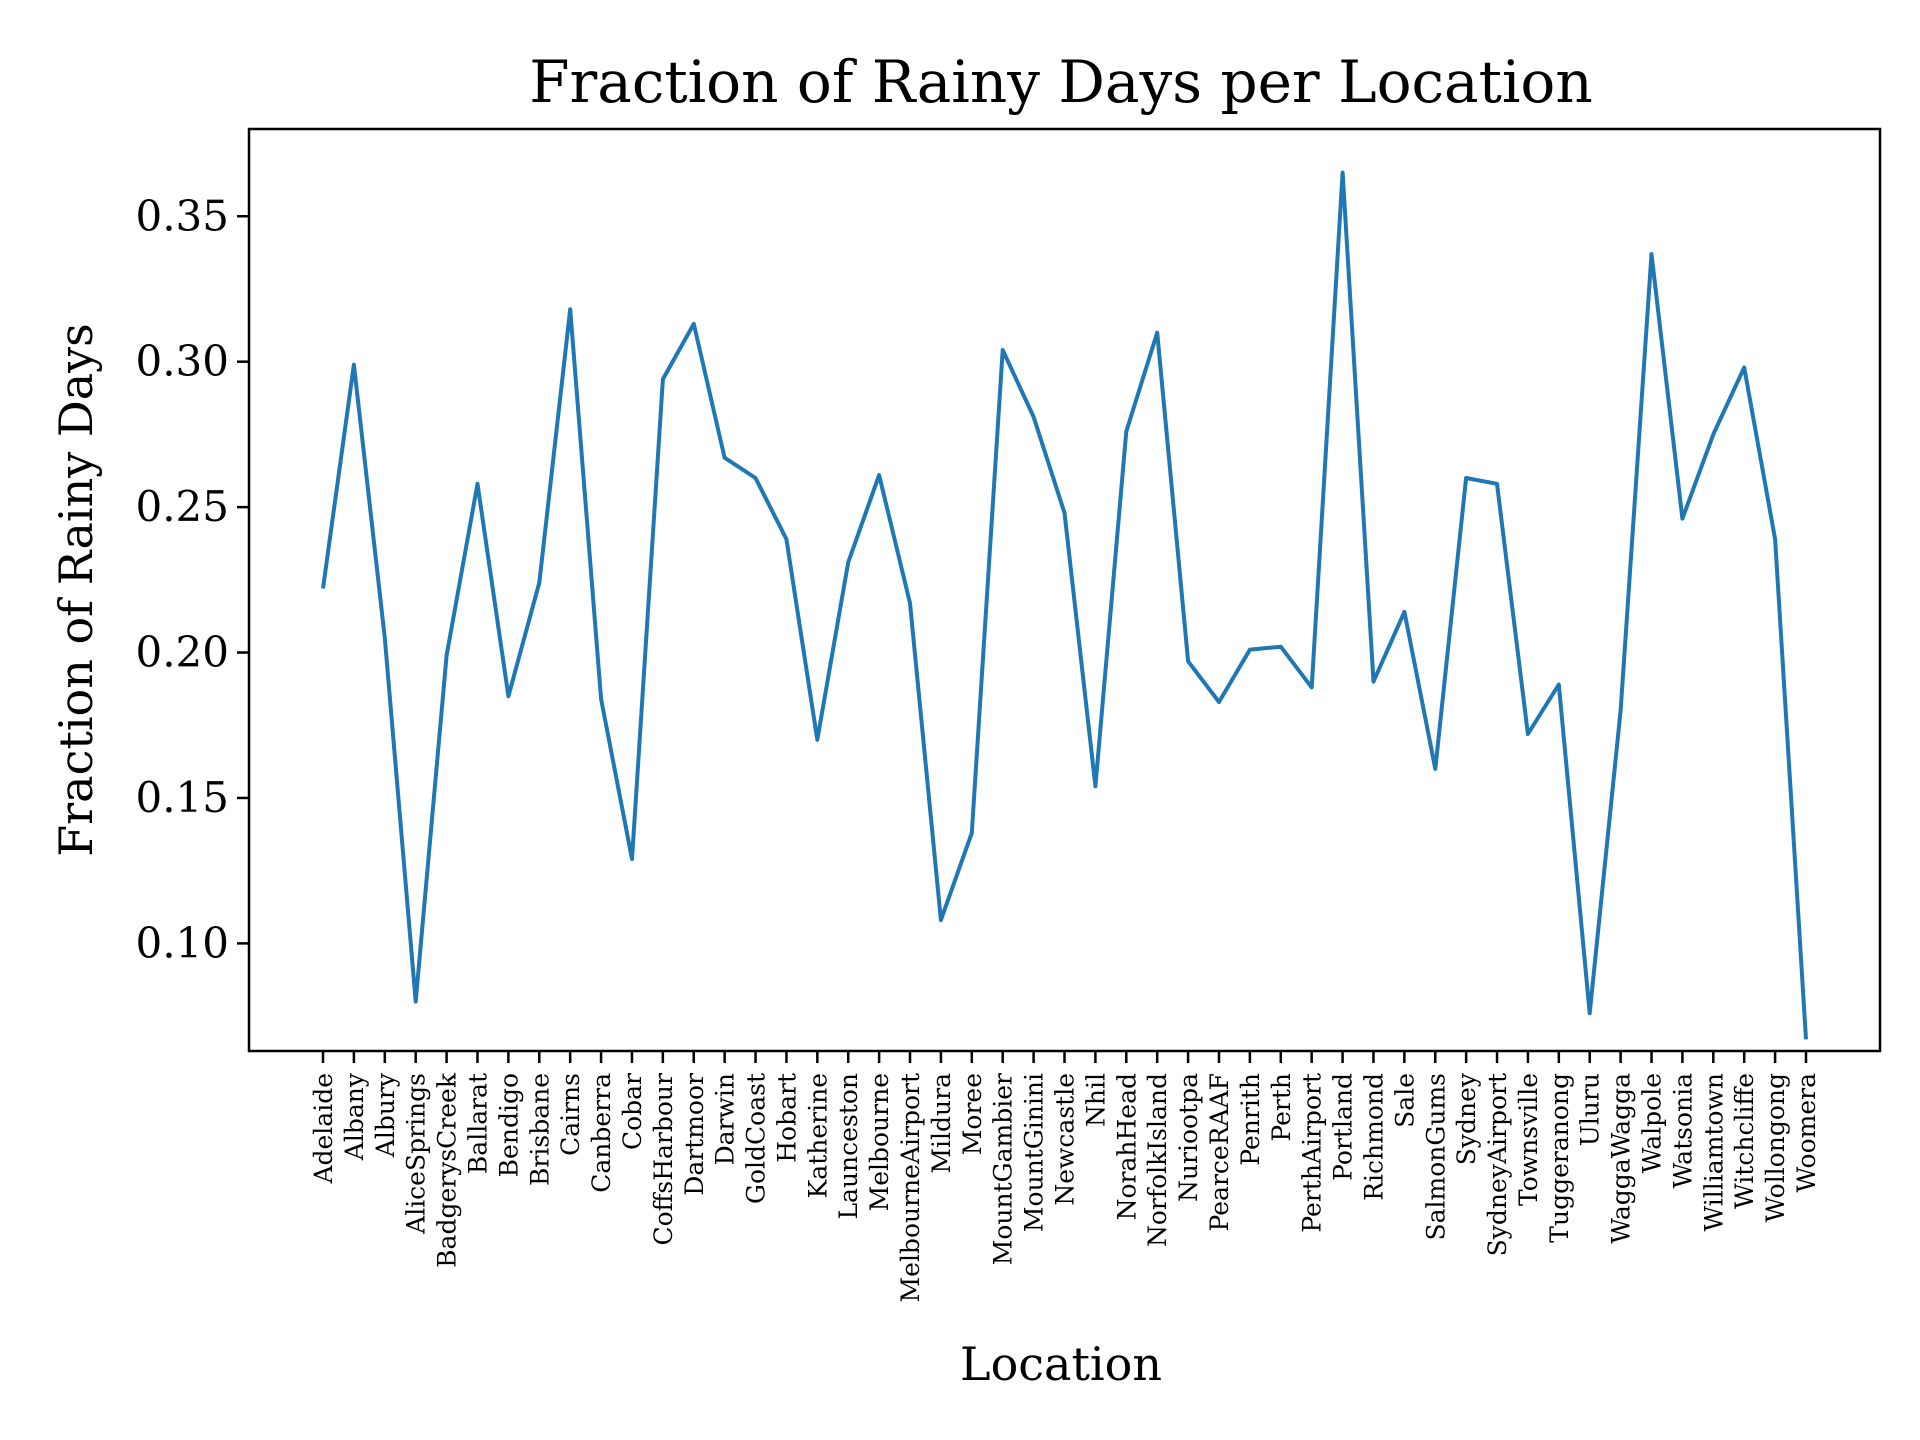 The width and height of the screenshot is (1920, 1440). What do you see at coordinates (786, 1118) in the screenshot?
I see `x-tick-label: Hobart` at bounding box center [786, 1118].